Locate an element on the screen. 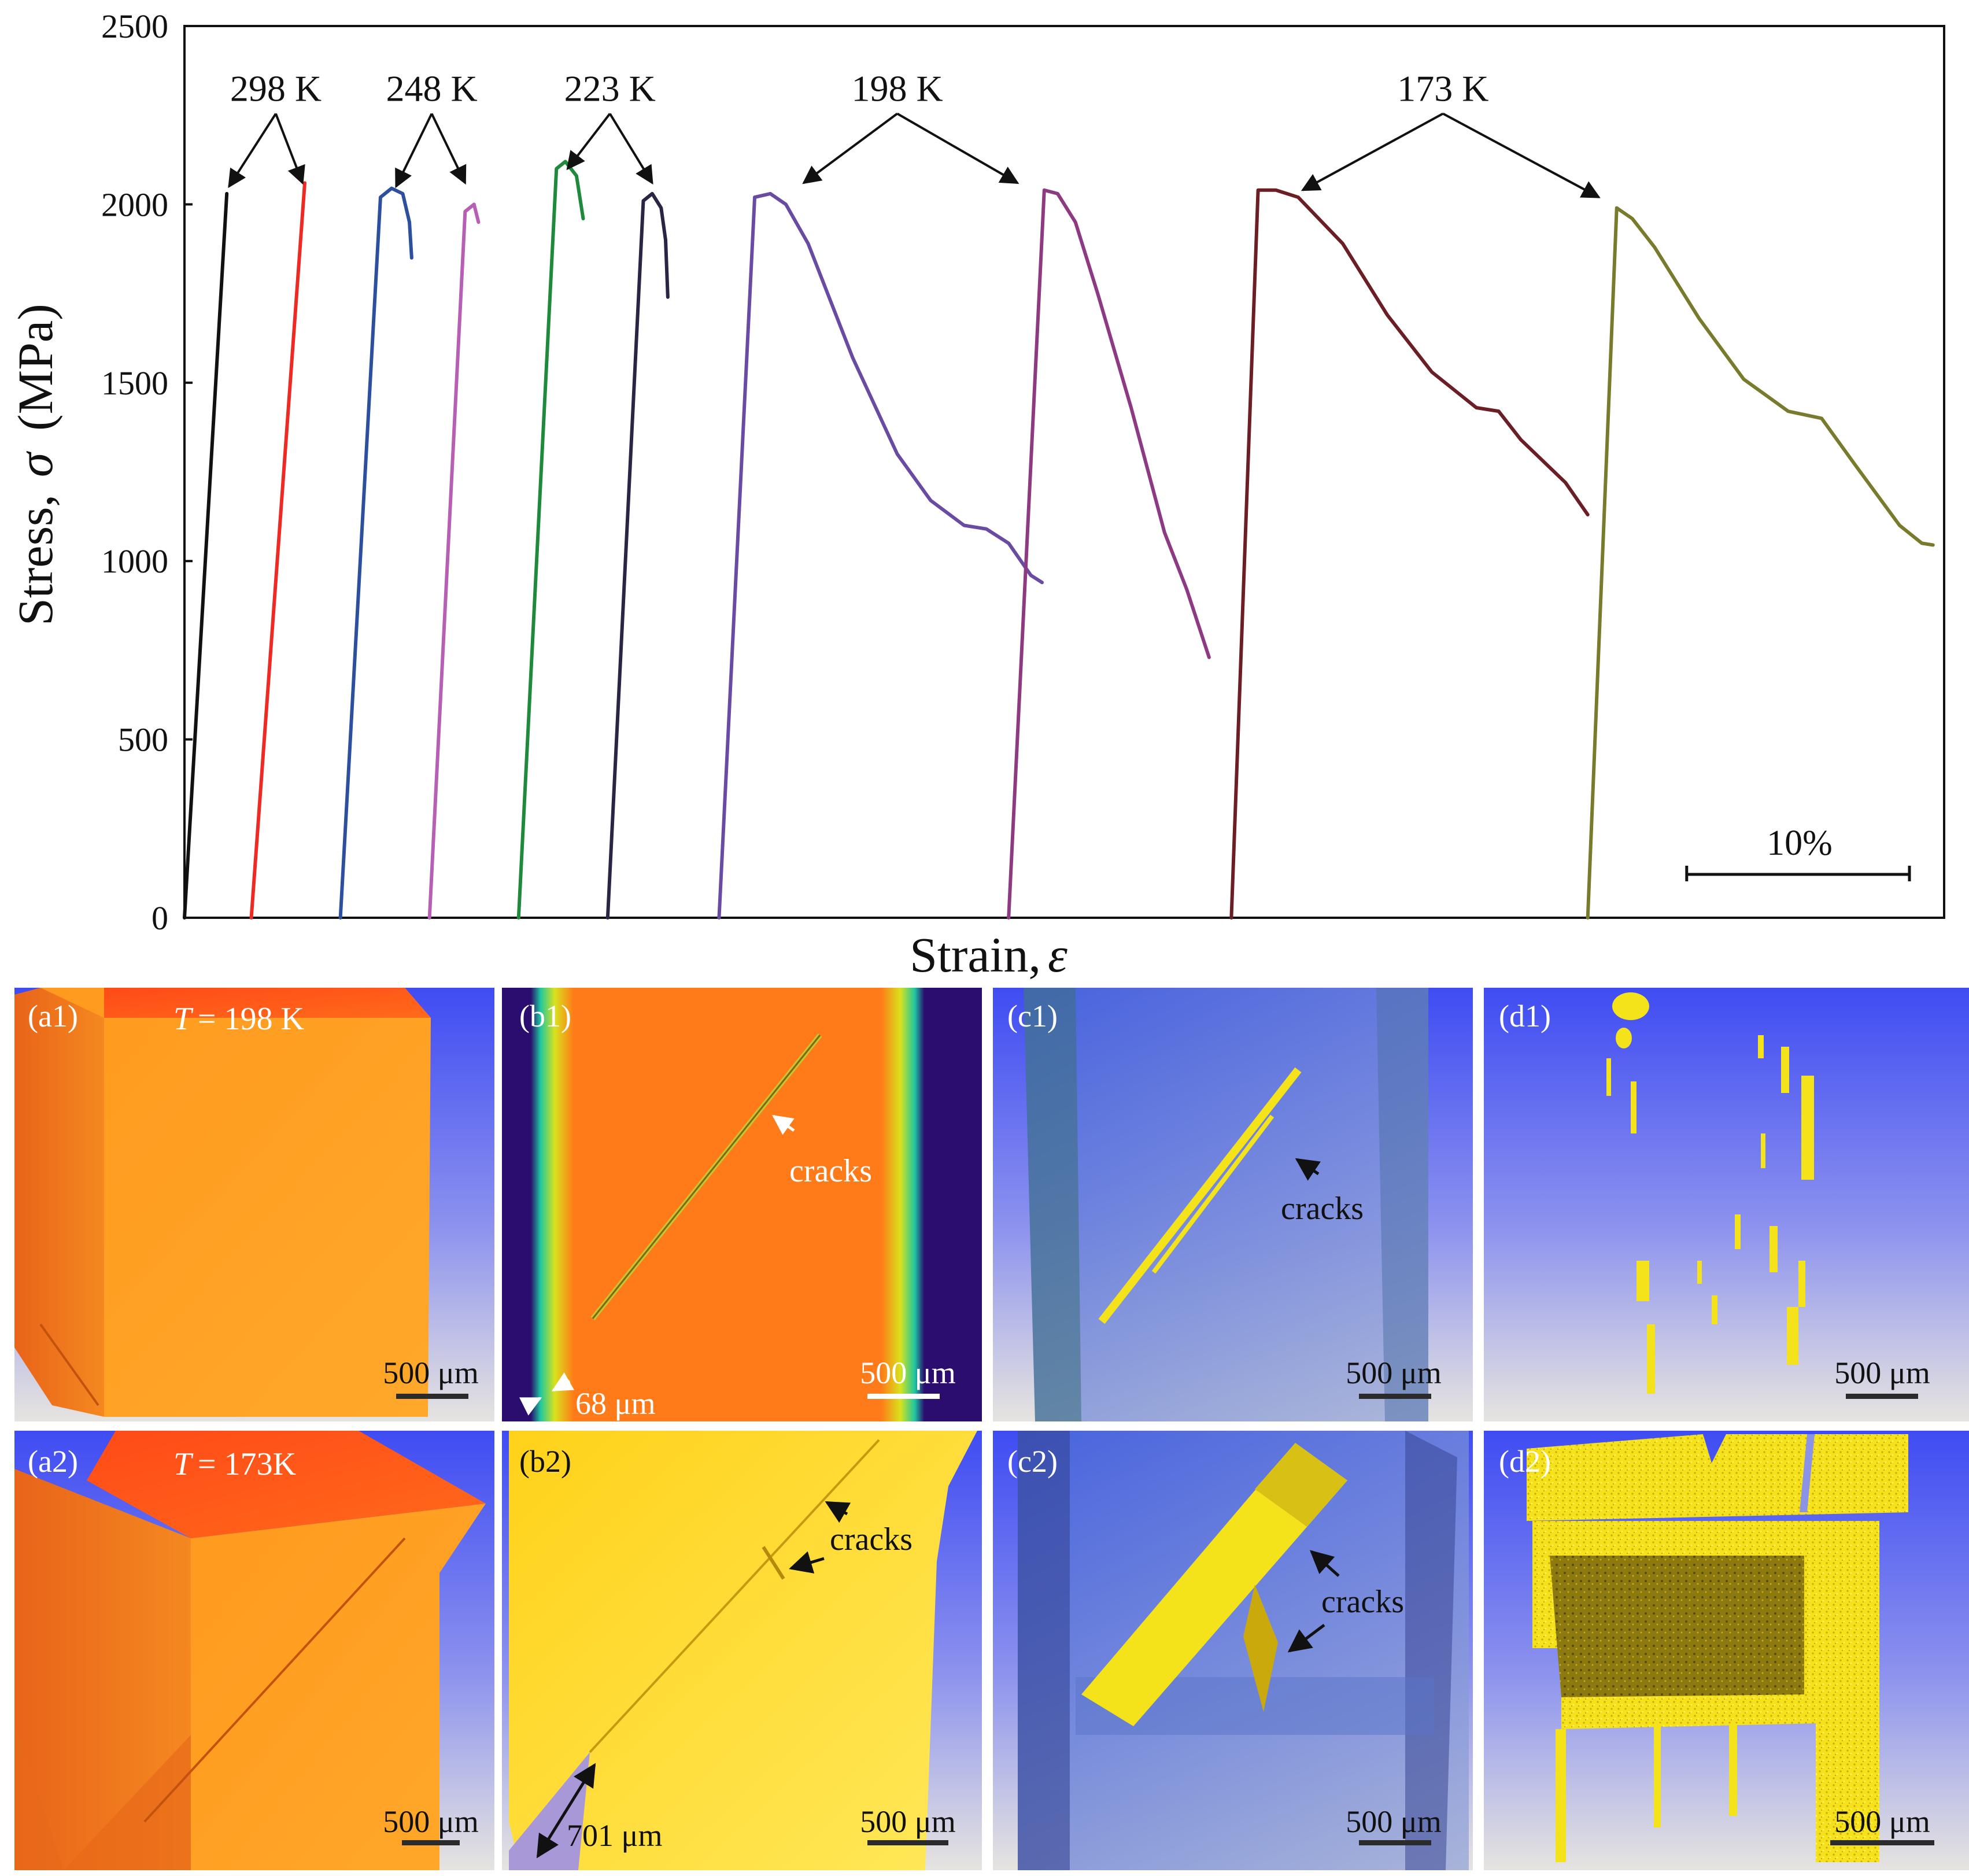 Image resolution: width=1969 pixels, height=1876 pixels. y-tick-label: 1500 is located at coordinates (134, 383).